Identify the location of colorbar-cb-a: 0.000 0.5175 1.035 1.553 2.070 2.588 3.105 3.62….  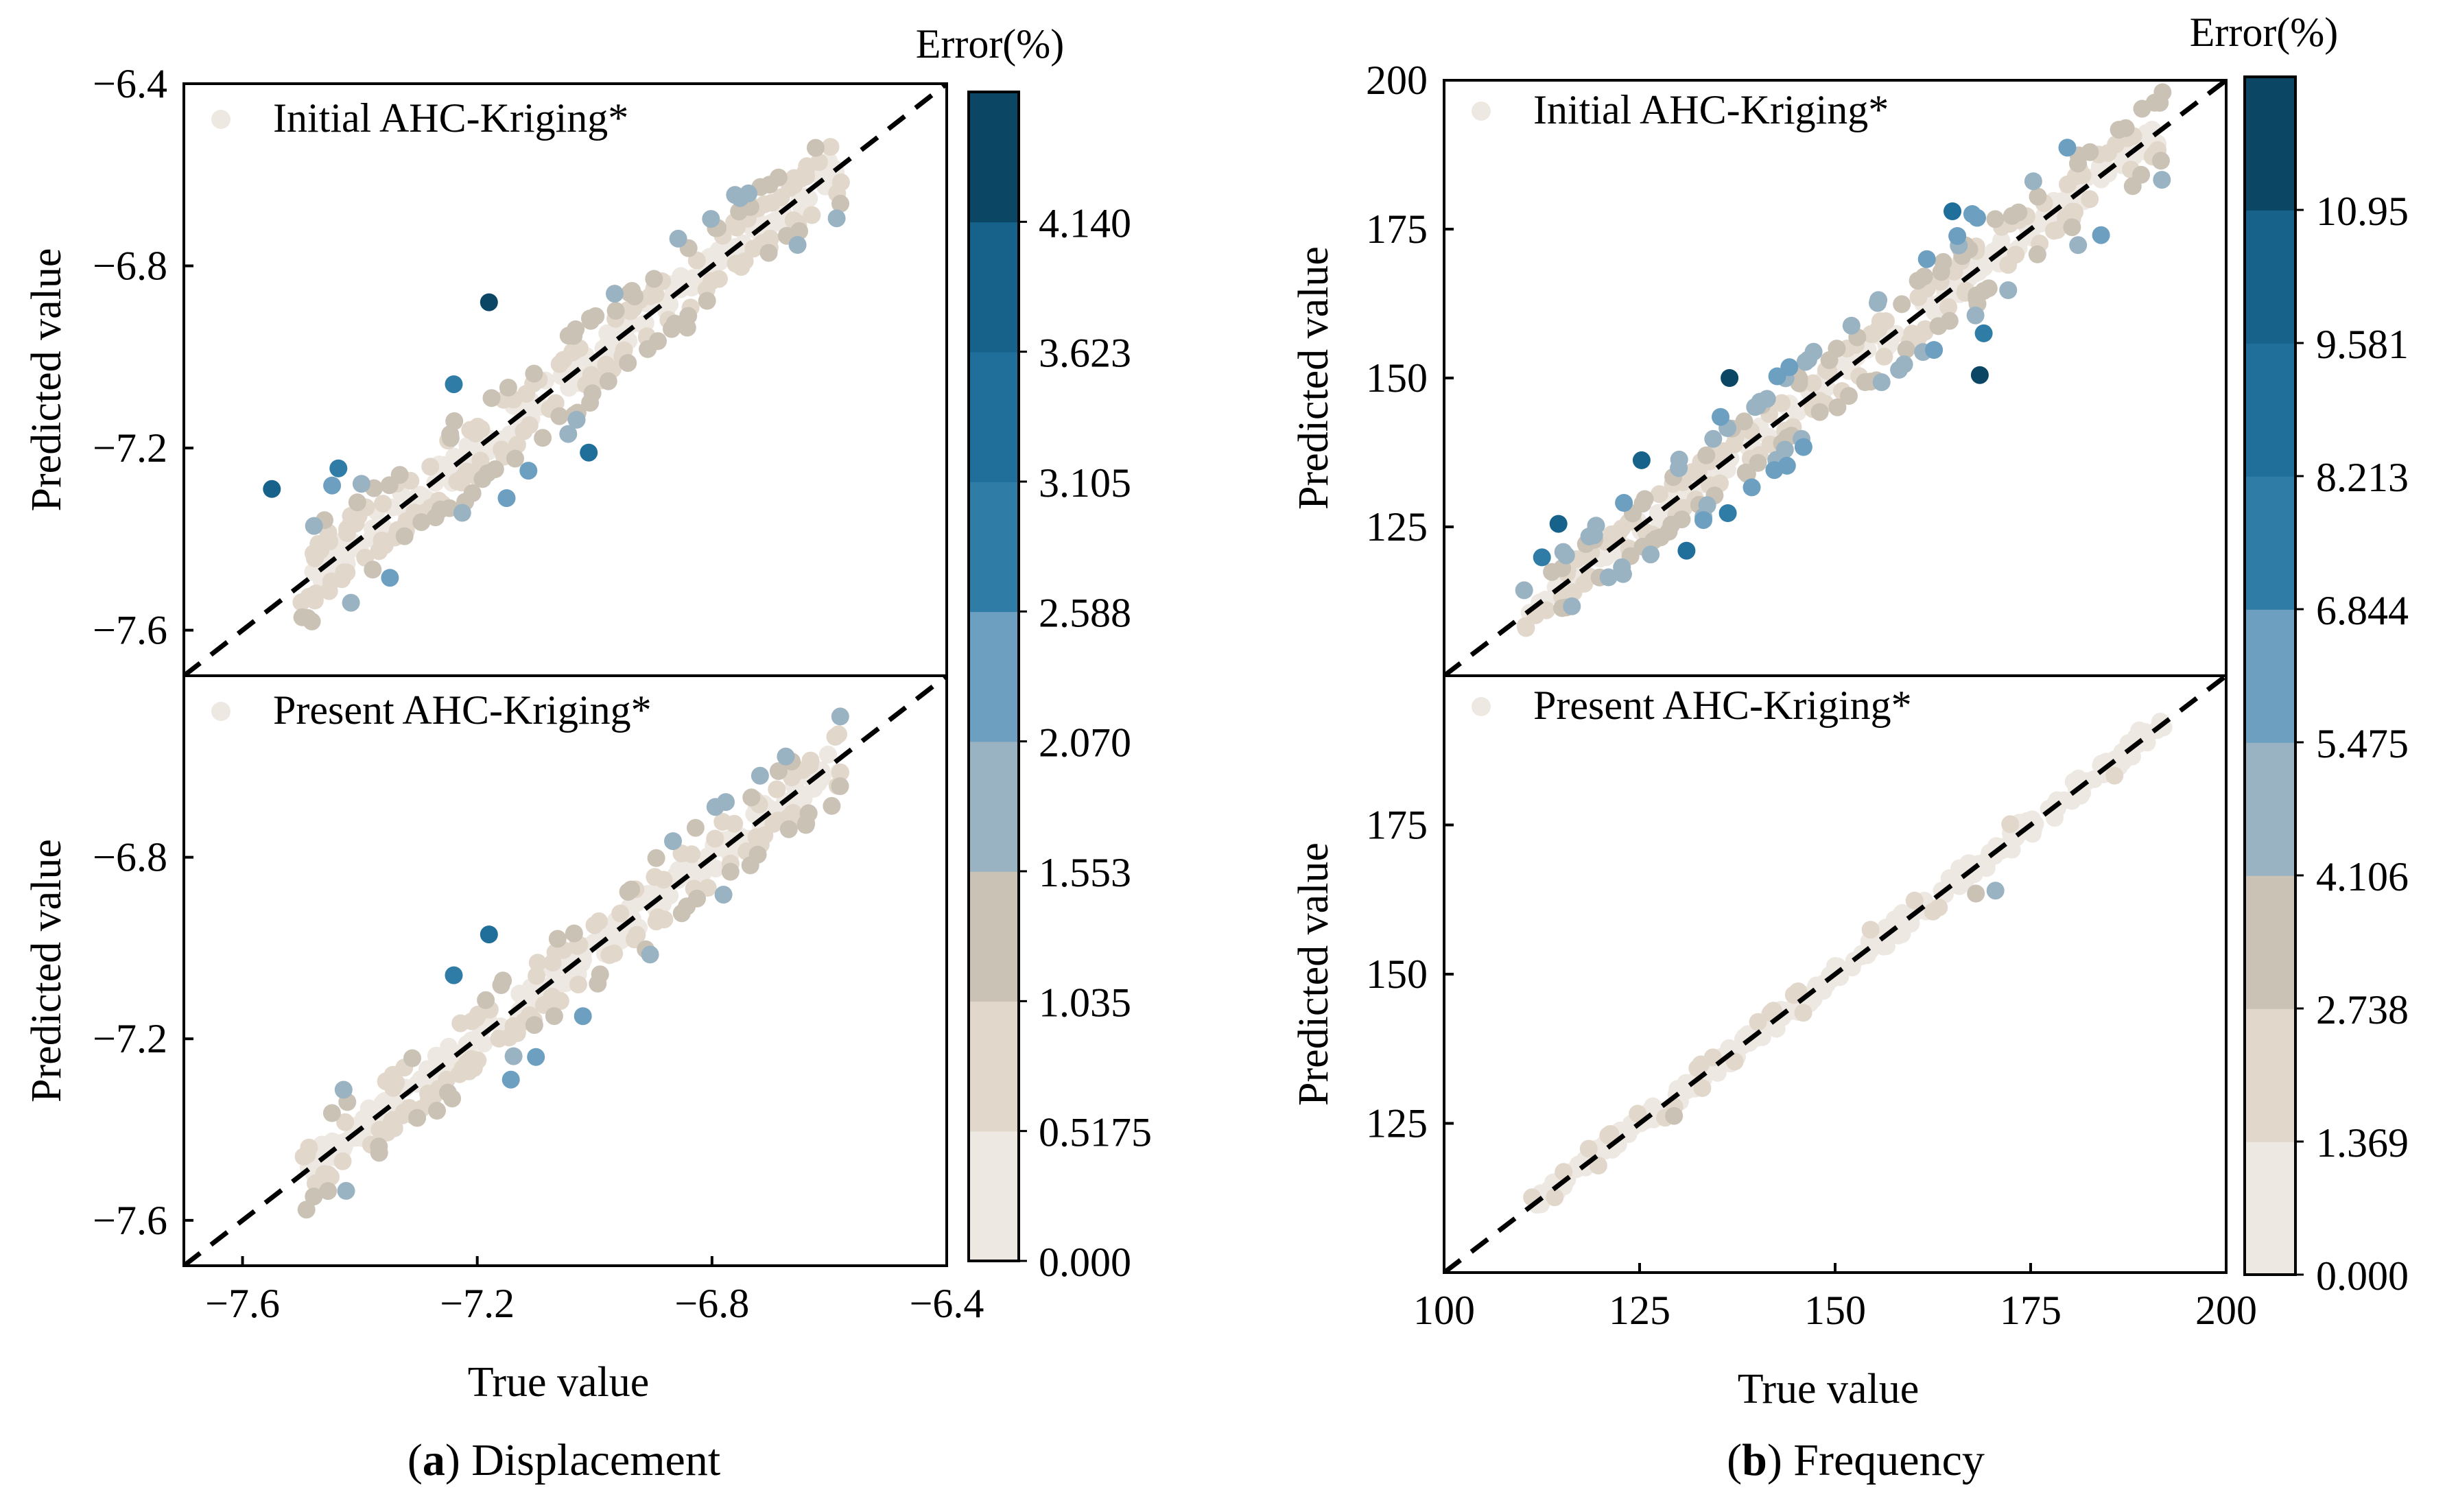
(1034, 653).